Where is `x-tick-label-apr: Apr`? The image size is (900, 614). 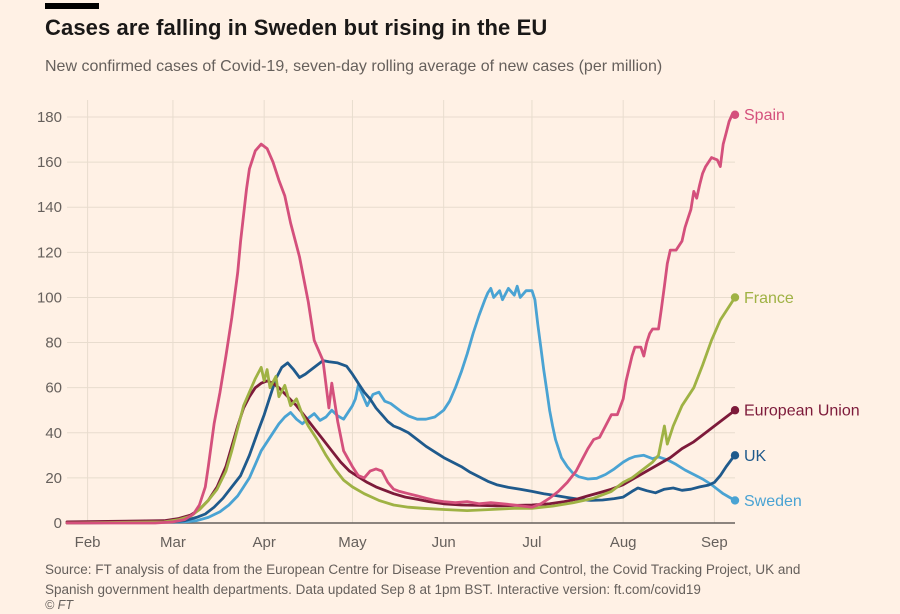 x-tick-label-apr: Apr is located at coordinates (263, 542).